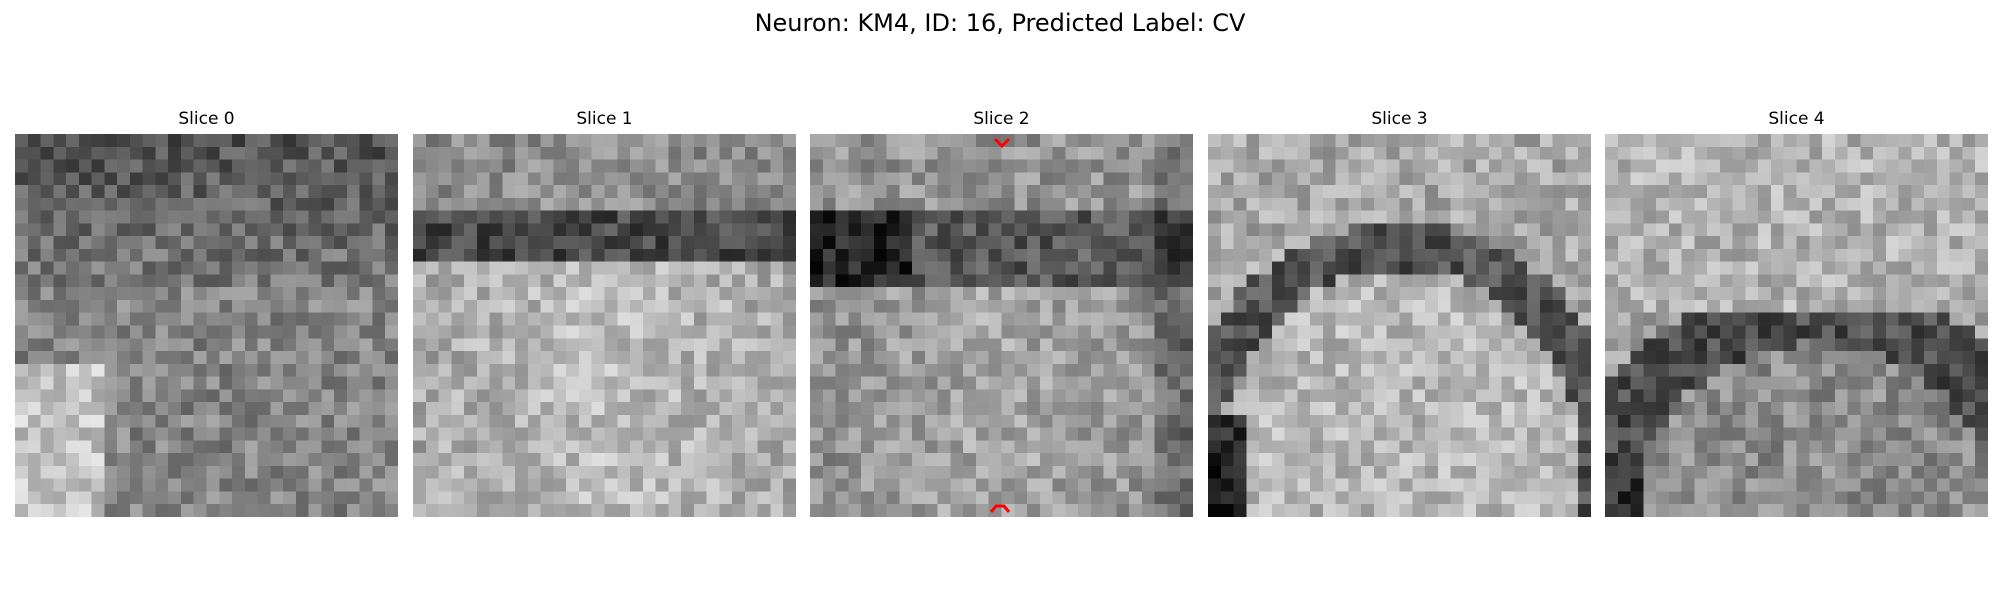 This screenshot has height=600, width=2000. I want to click on slice-panel-1: Slice 1, so click(604, 312).